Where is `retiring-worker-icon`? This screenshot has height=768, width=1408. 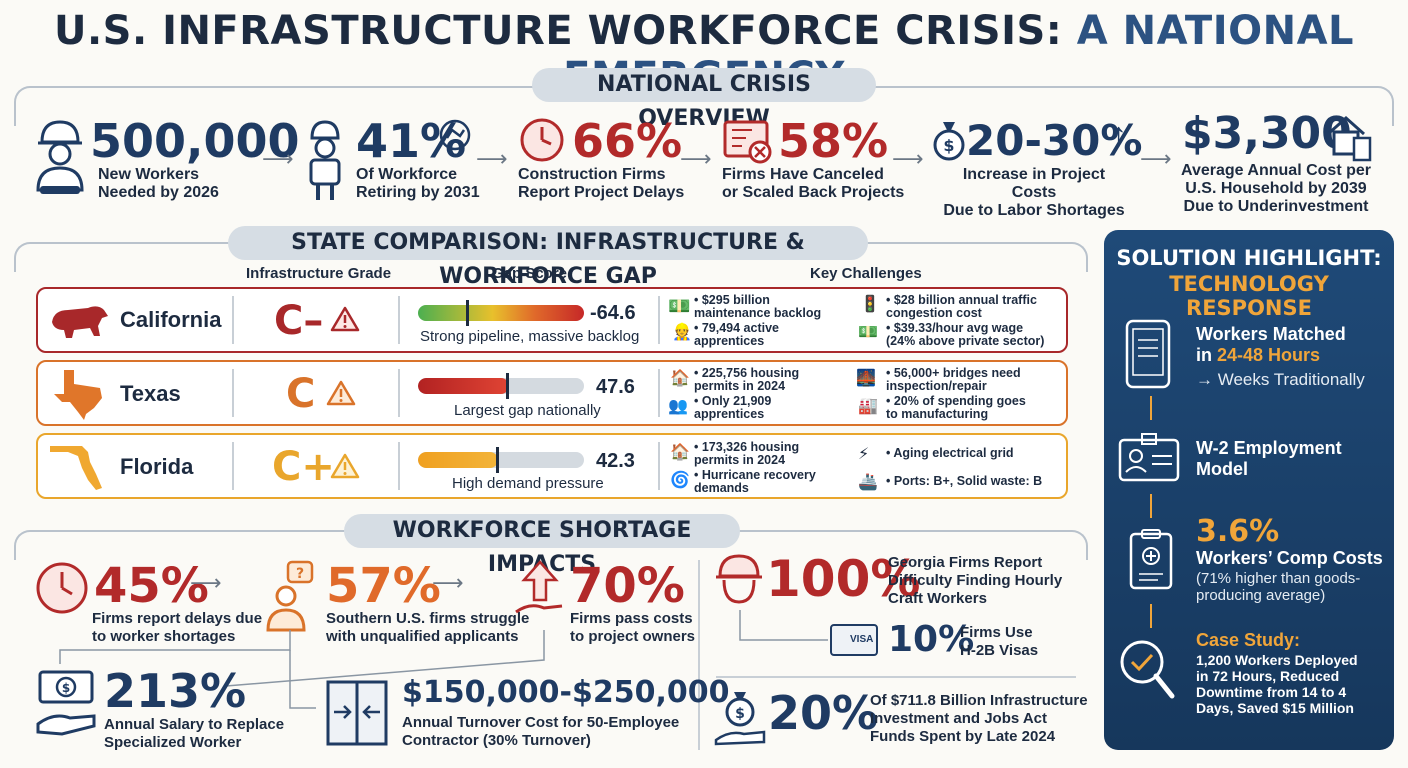 retiring-worker-icon is located at coordinates (325, 160).